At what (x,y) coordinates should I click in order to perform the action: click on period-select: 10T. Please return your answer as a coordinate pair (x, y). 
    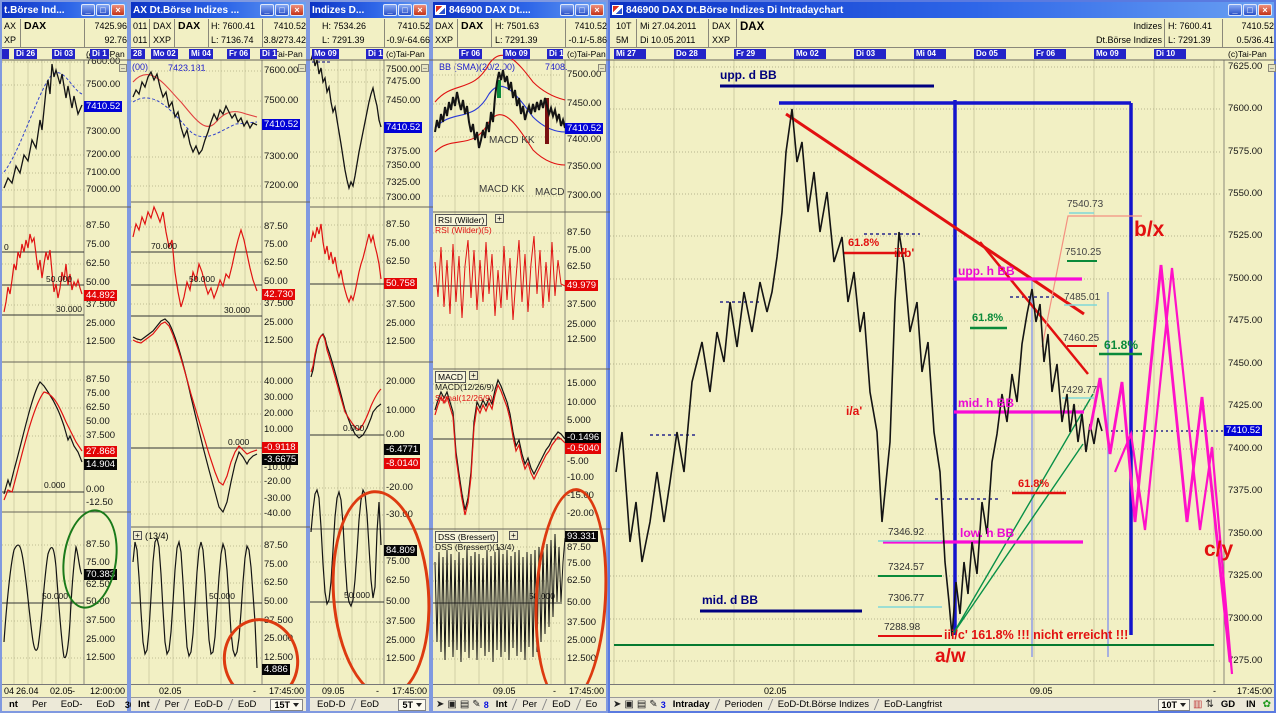
    Looking at the image, I should click on (1174, 704).